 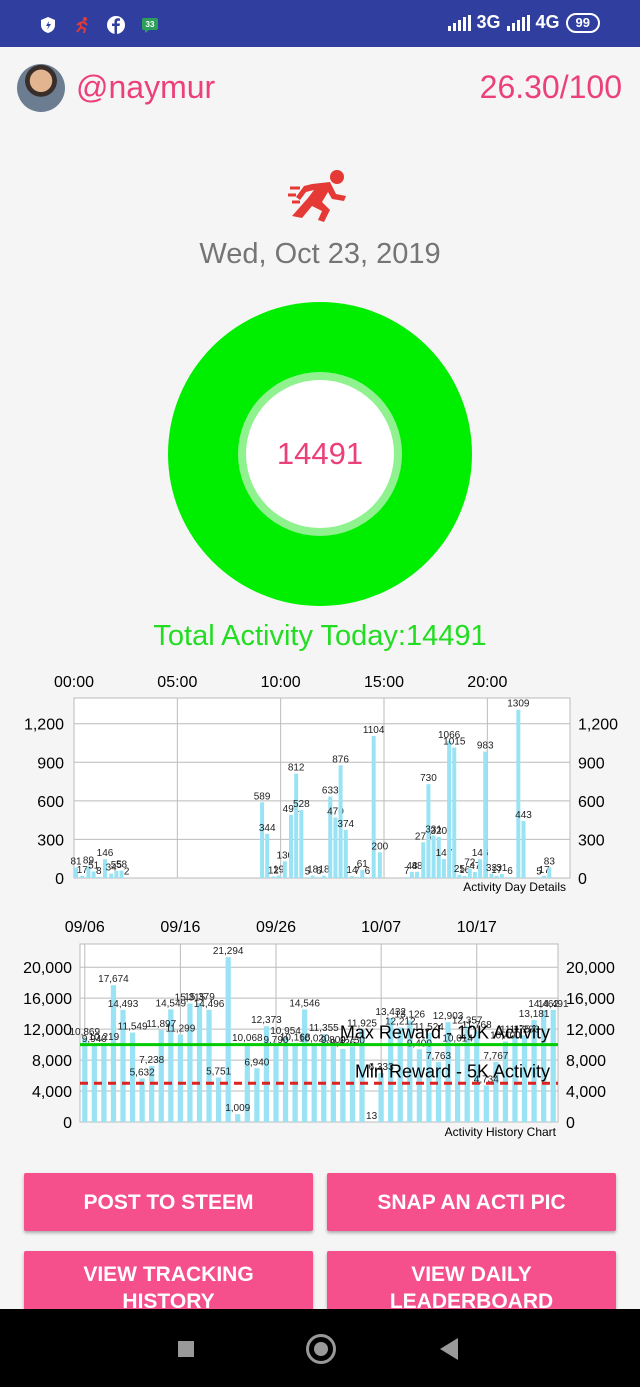 I want to click on chart2-title: Activity History Chart, so click(x=501, y=1132).